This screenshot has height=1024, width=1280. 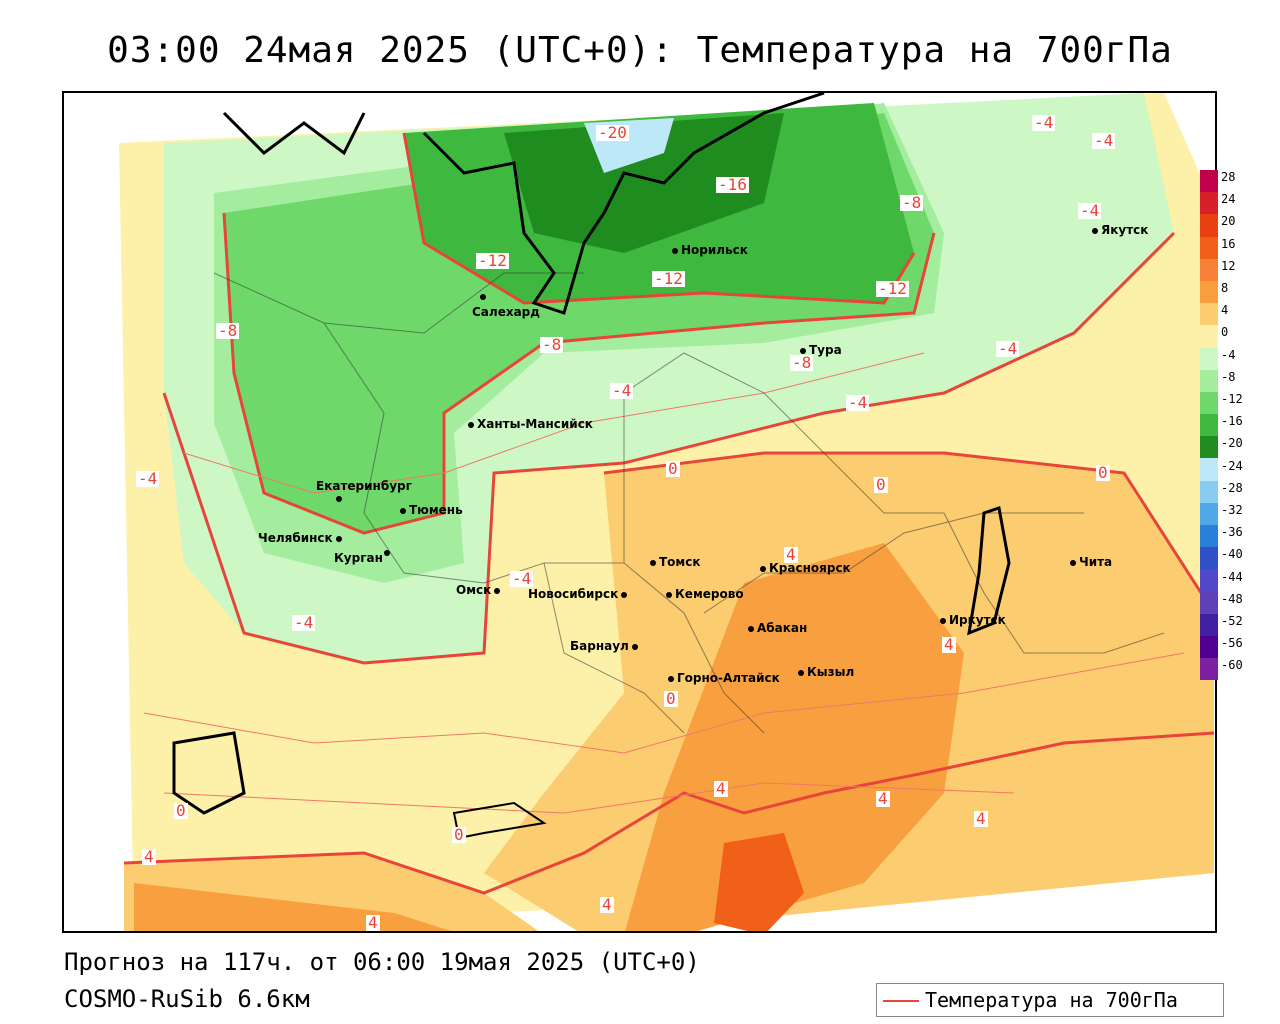 What do you see at coordinates (1225, 310) in the screenshot?
I see `color-scale-tick-label: 4` at bounding box center [1225, 310].